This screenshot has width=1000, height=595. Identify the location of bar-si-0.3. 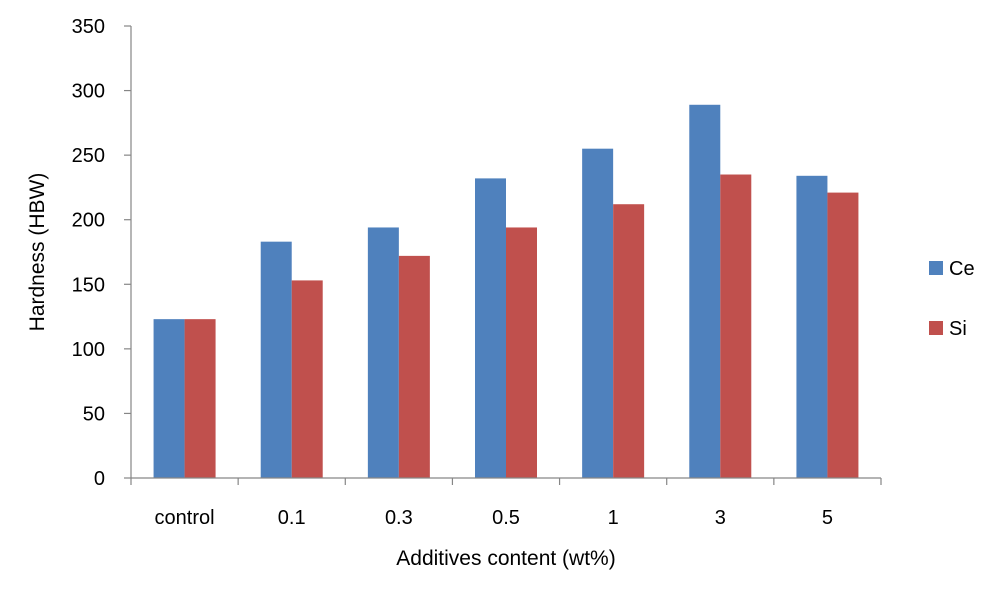
(414, 366).